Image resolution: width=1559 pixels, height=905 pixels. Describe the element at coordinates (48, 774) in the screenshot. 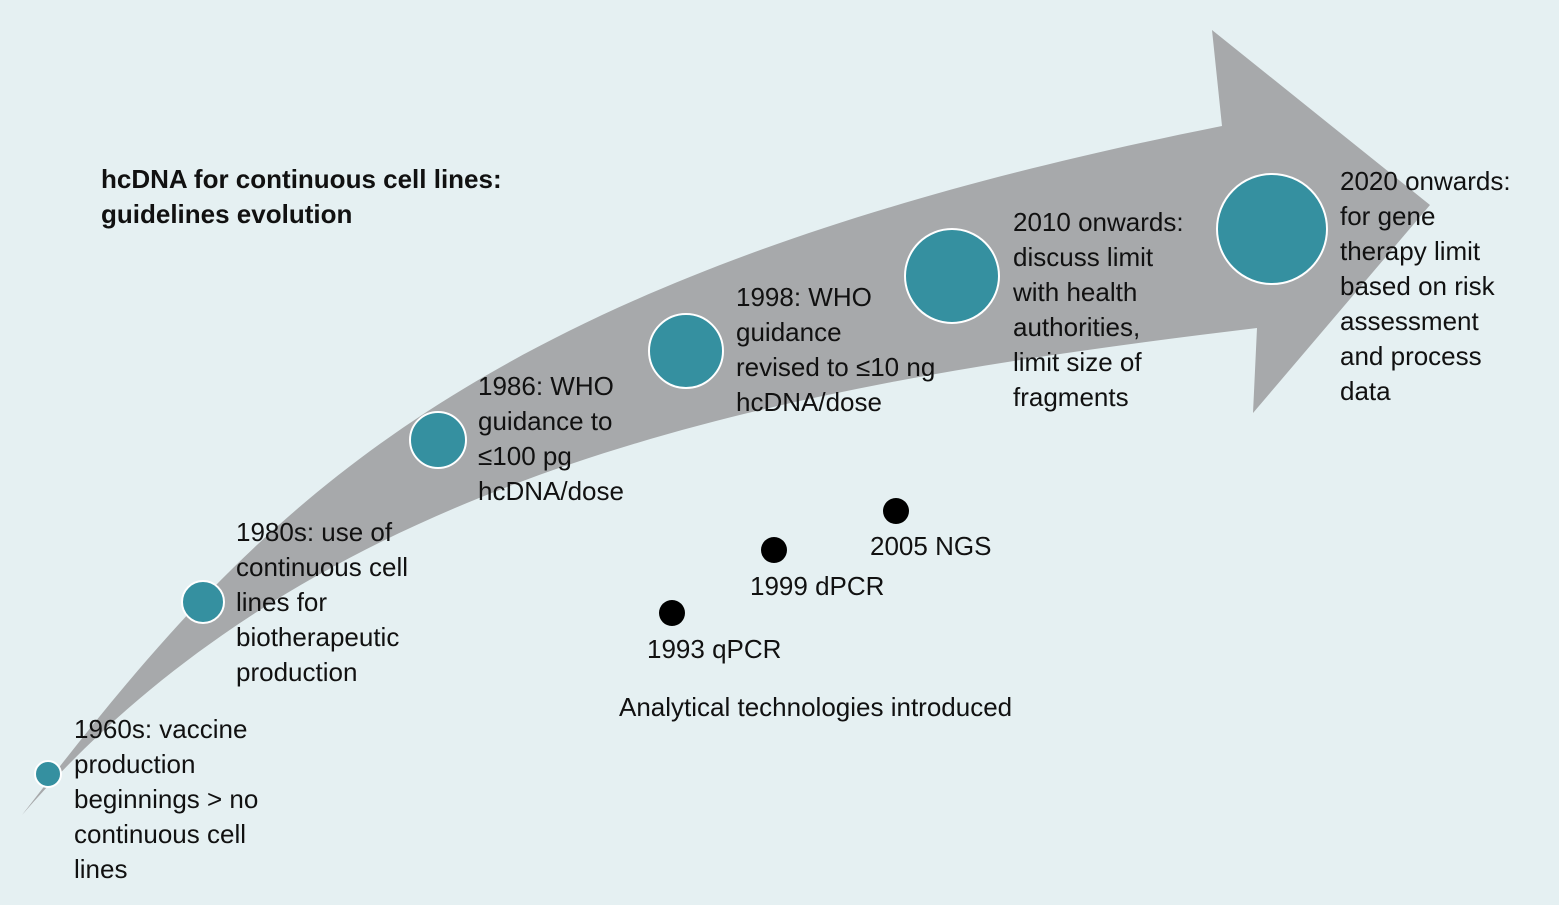

I see `milestone-dot-1960s` at that location.